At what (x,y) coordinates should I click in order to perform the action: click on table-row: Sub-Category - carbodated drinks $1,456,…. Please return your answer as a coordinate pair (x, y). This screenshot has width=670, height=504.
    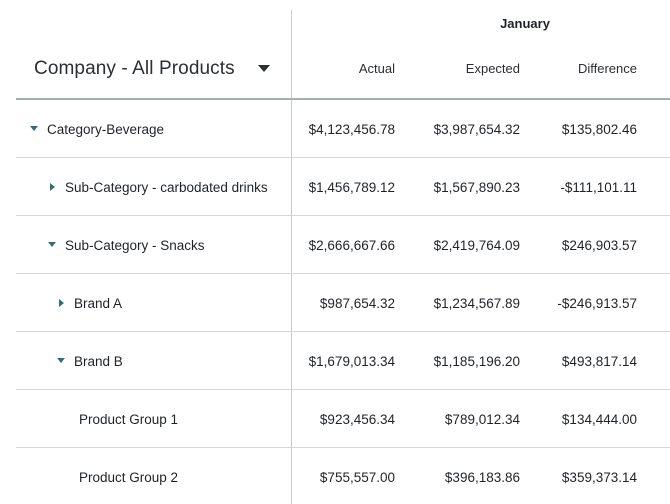
    Looking at the image, I should click on (335, 187).